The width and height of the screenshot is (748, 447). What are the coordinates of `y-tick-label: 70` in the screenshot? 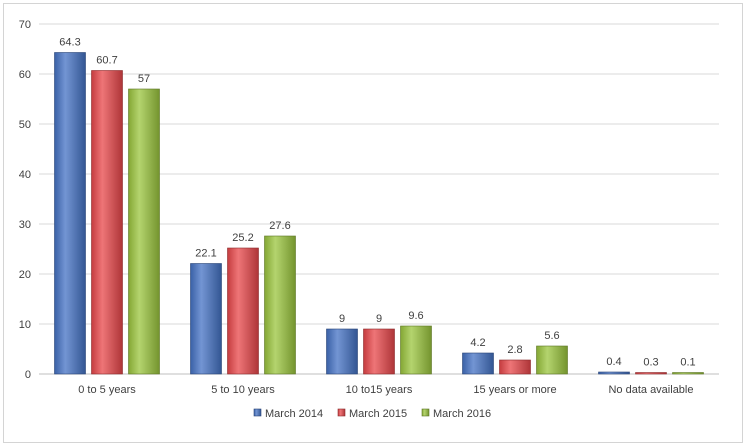 It's located at (25, 25).